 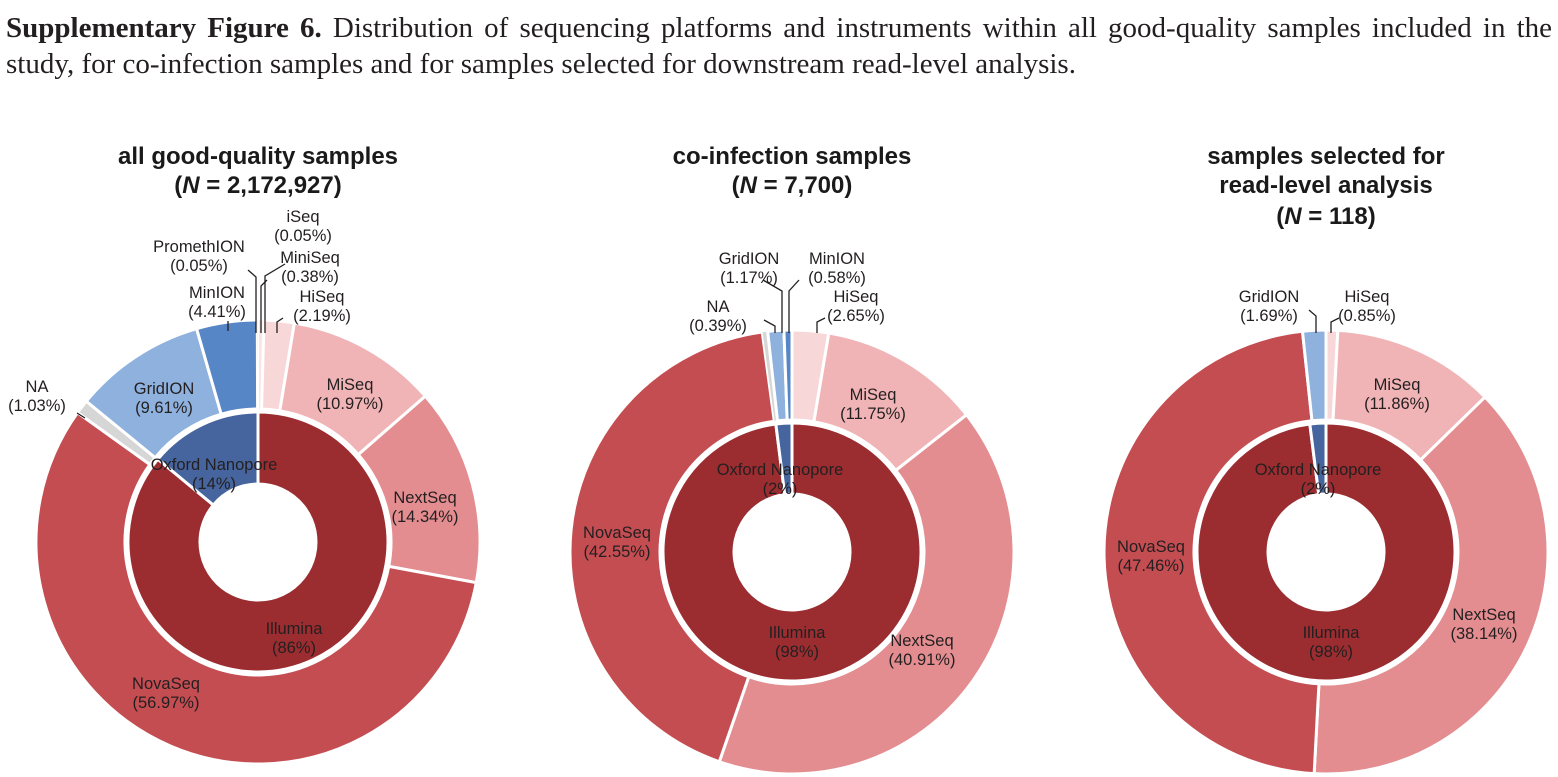 I want to click on outer-label-na: NA (0.39%), so click(x=718, y=316).